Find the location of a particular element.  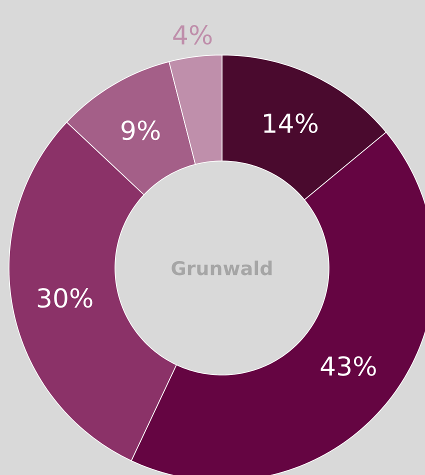

data-label: 14% is located at coordinates (291, 123).